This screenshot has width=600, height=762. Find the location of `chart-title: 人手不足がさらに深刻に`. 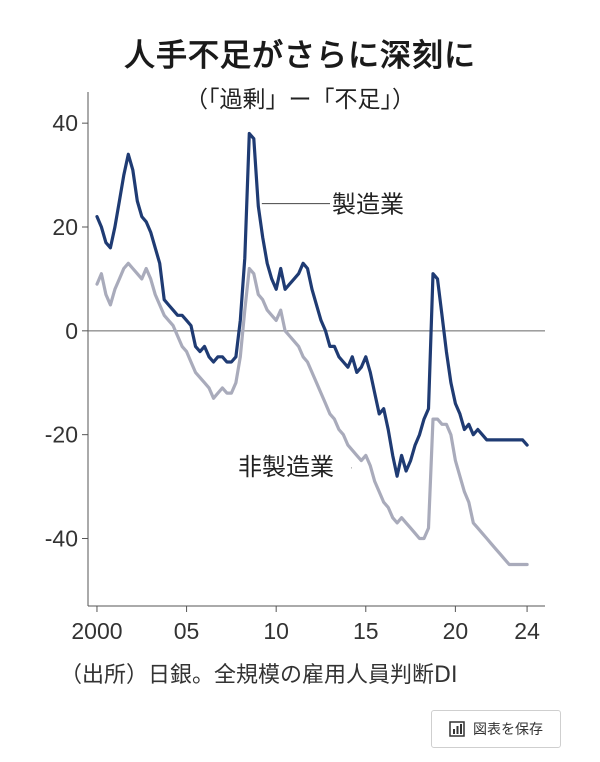

chart-title: 人手不足がさらに深刻に is located at coordinates (300, 56).